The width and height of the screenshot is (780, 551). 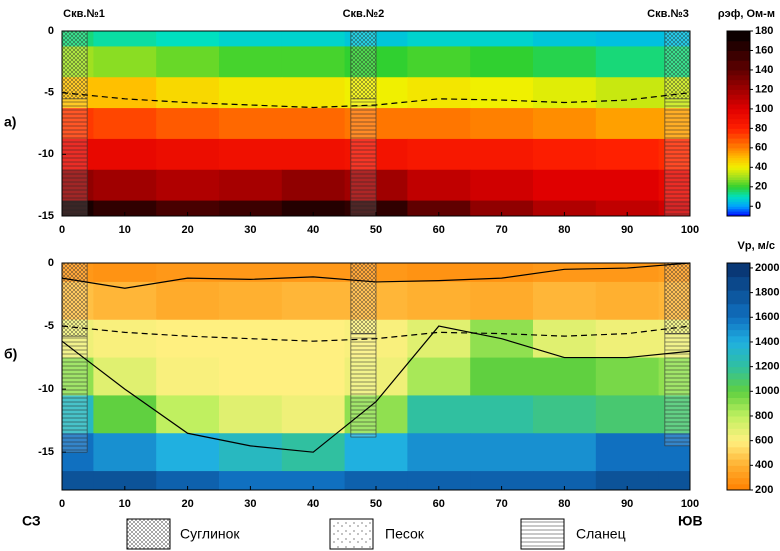 What do you see at coordinates (542, 534) in the screenshot?
I see `legend-swatch` at bounding box center [542, 534].